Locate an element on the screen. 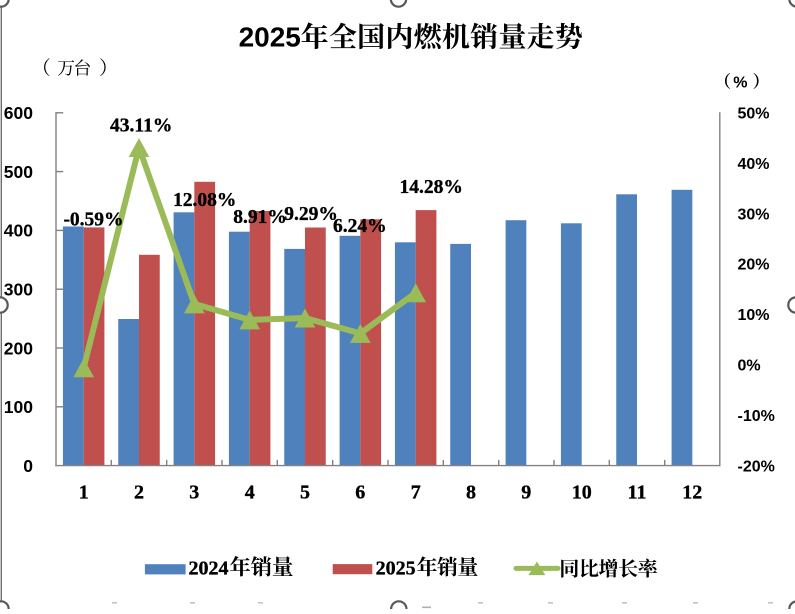 The height and width of the screenshot is (614, 795). svg-text: 2024 is located at coordinates (209, 568).